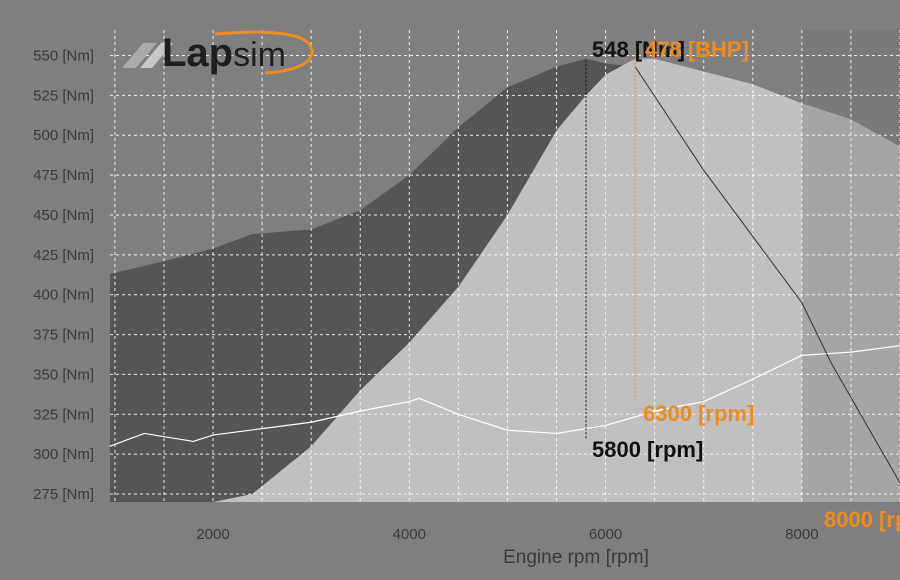 Image resolution: width=900 pixels, height=580 pixels. What do you see at coordinates (63, 95) in the screenshot?
I see `y-tick-label: 525 [Nm]` at bounding box center [63, 95].